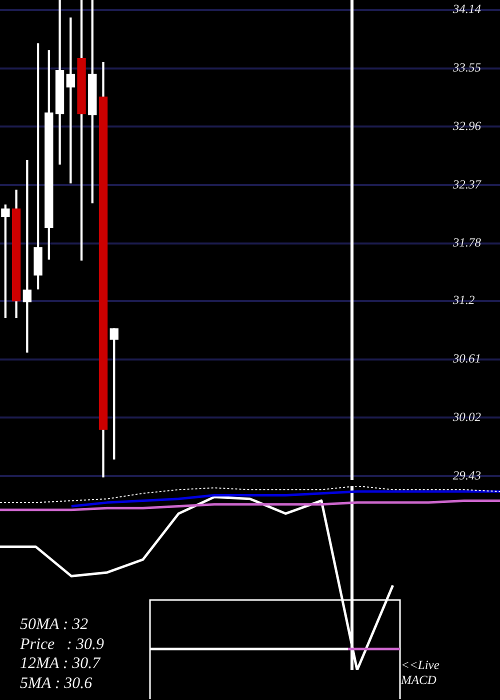  Describe the element at coordinates (420, 673) in the screenshot. I see `annotation: <<Live MACD` at that location.